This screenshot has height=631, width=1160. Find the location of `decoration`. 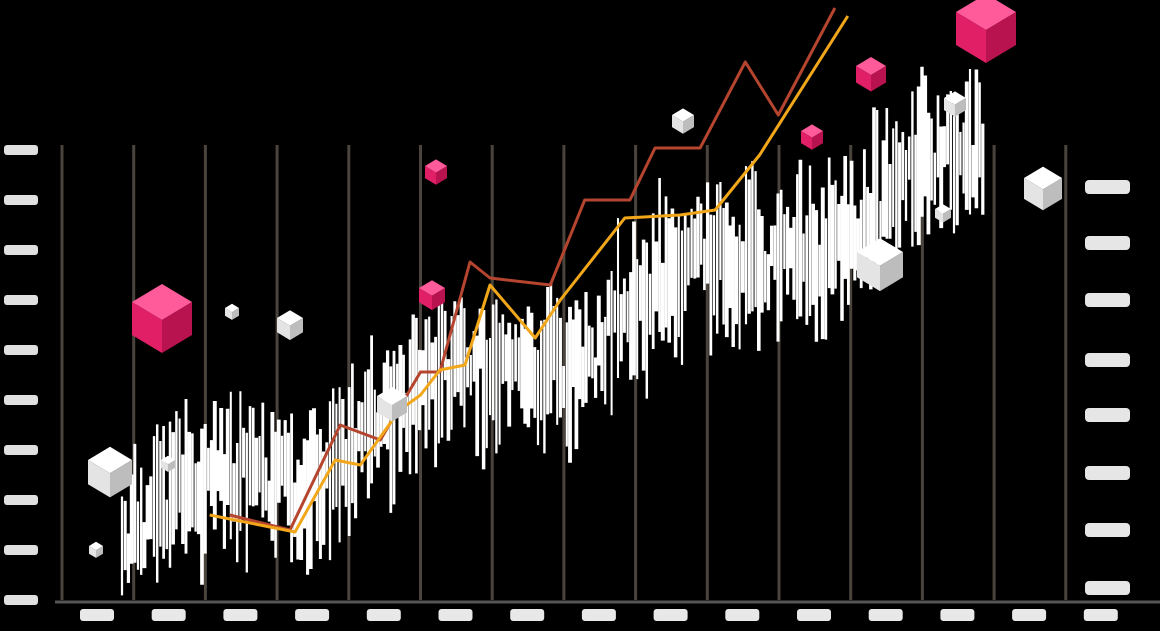

decoration is located at coordinates (1107, 387).